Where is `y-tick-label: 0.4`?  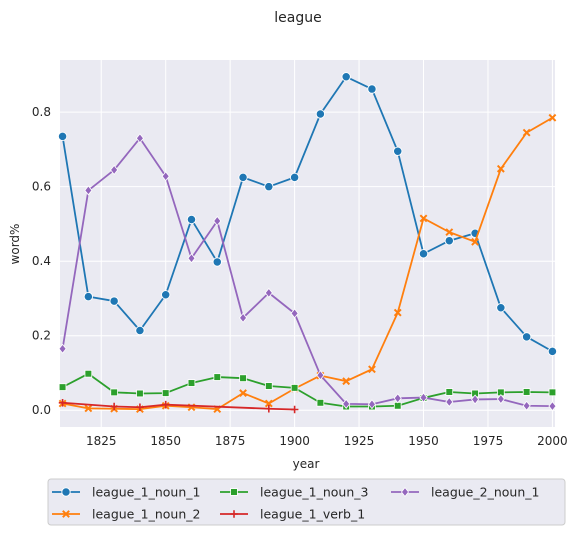 y-tick-label: 0.4 is located at coordinates (41, 261).